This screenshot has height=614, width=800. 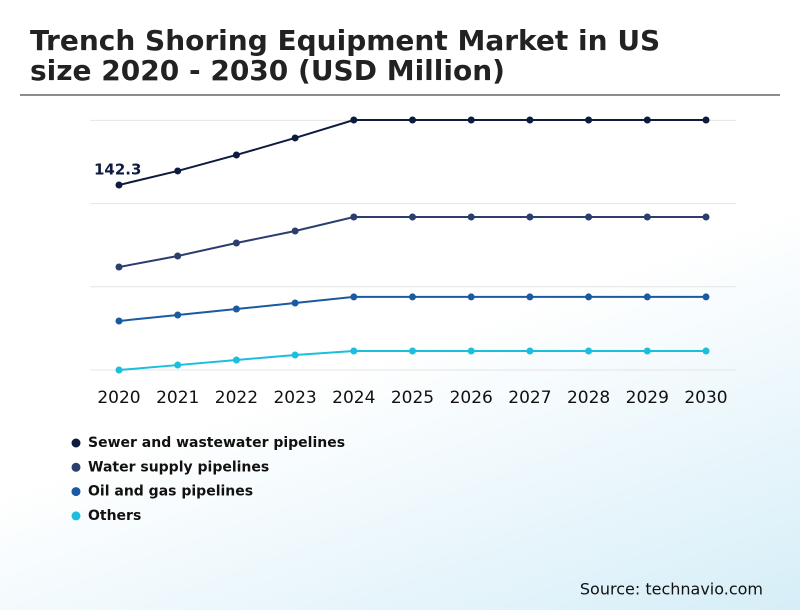 What do you see at coordinates (588, 398) in the screenshot?
I see `x-tick-label: 2028` at bounding box center [588, 398].